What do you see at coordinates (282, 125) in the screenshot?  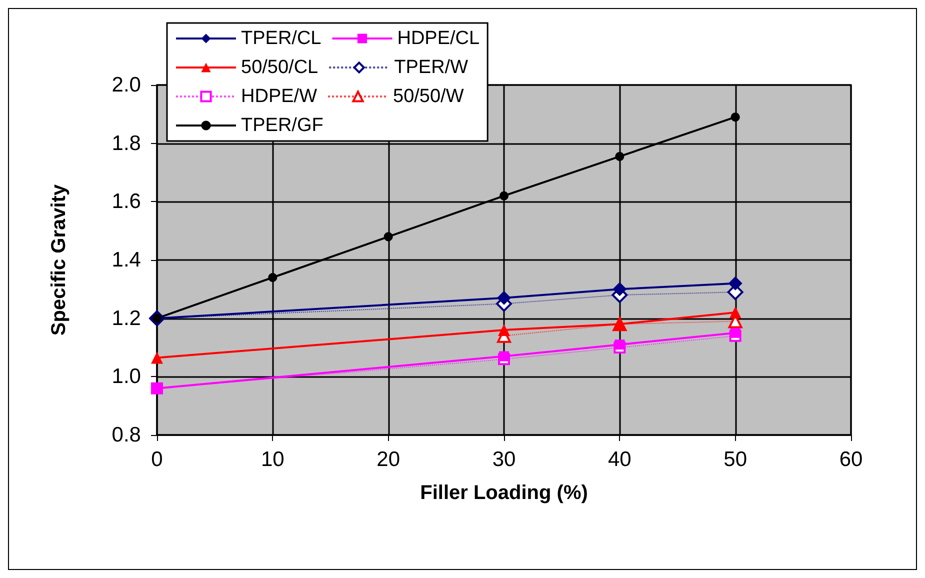 I see `legend-label: TPER/GF` at bounding box center [282, 125].